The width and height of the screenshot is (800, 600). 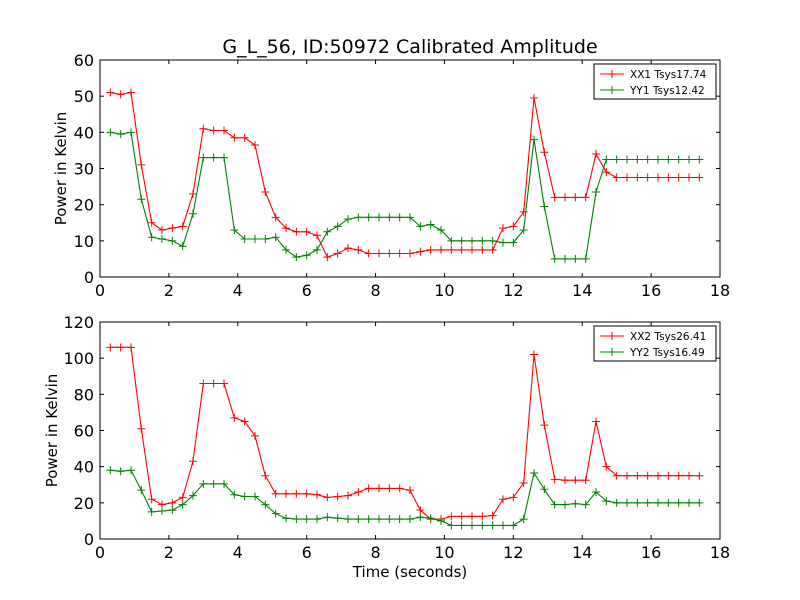 I want to click on figure-title: G_L_56, ID:50972 Calibrated Amplitude, so click(x=409, y=47).